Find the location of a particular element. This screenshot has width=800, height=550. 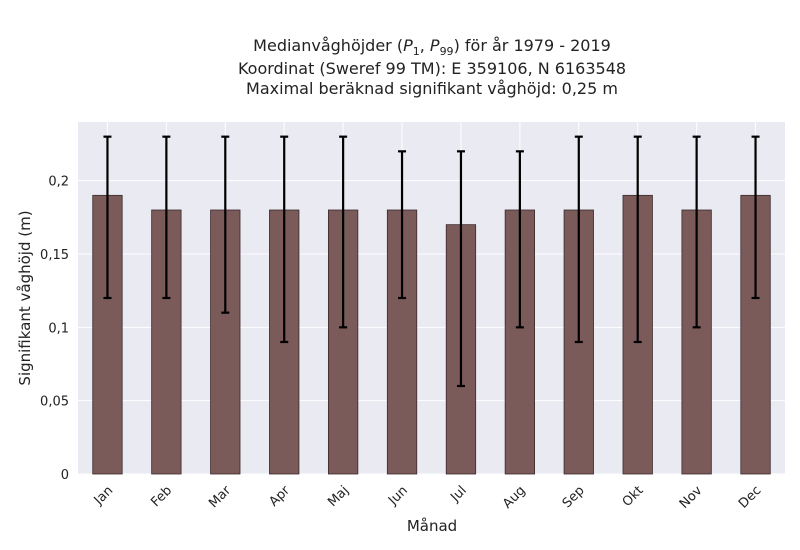

x-tick-label: Jun is located at coordinates (398, 496).